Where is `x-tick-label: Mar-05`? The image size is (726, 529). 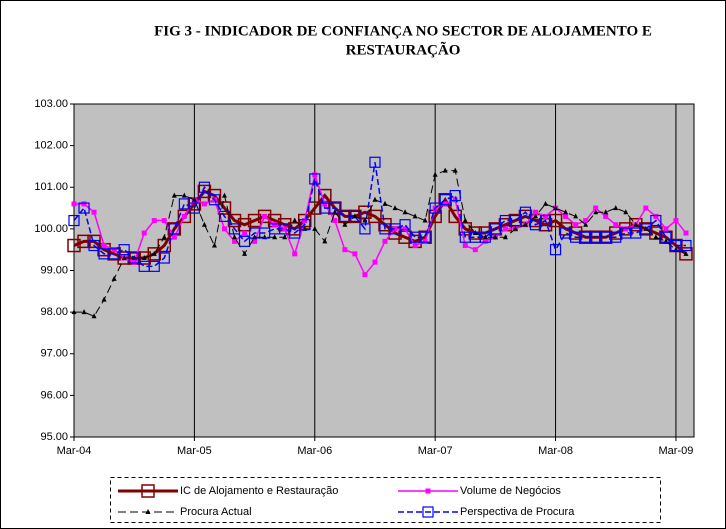
x-tick-label: Mar-05 is located at coordinates (194, 451).